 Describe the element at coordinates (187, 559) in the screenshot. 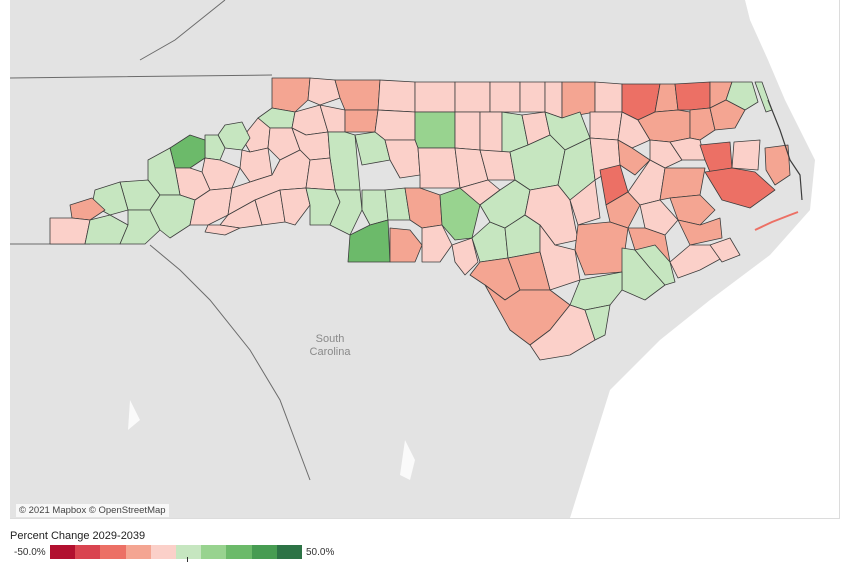

I see `legend-zero-tick` at that location.